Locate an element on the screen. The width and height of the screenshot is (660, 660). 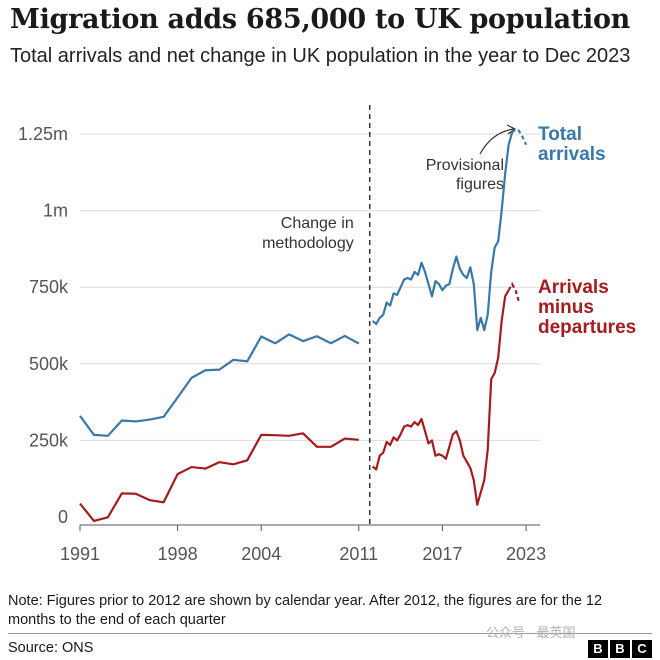
wechat-watermark: 公众号 · 最英国 is located at coordinates (531, 632).